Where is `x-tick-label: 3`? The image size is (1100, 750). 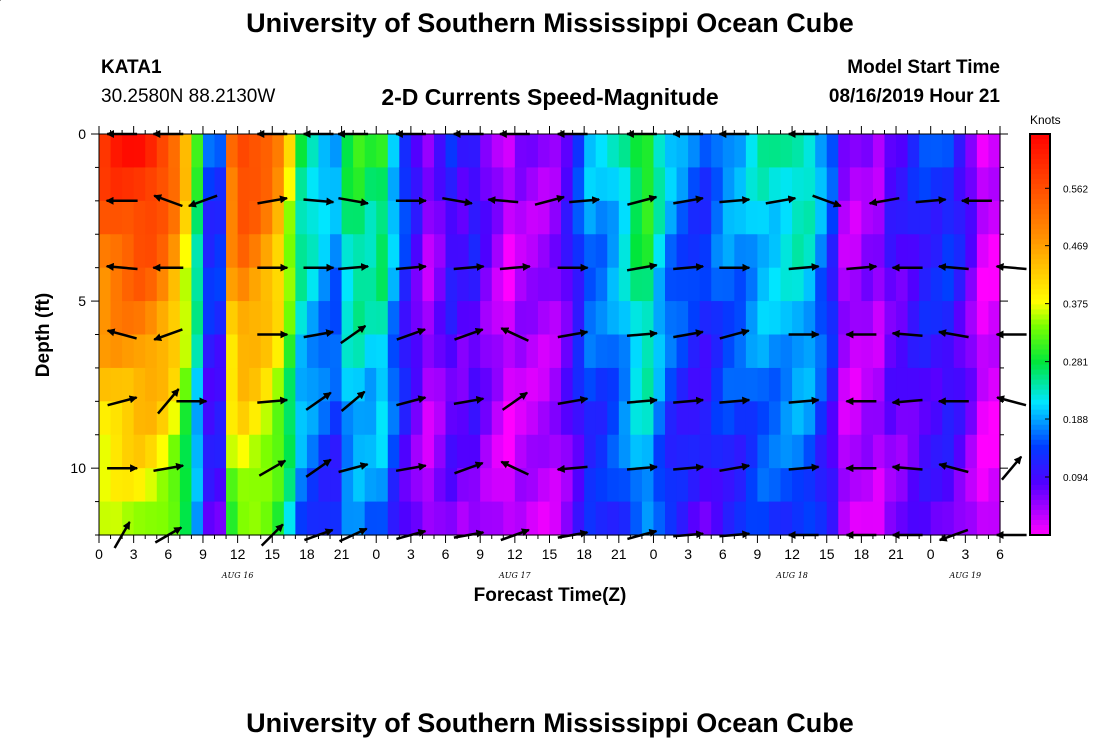 x-tick-label: 3 is located at coordinates (411, 554).